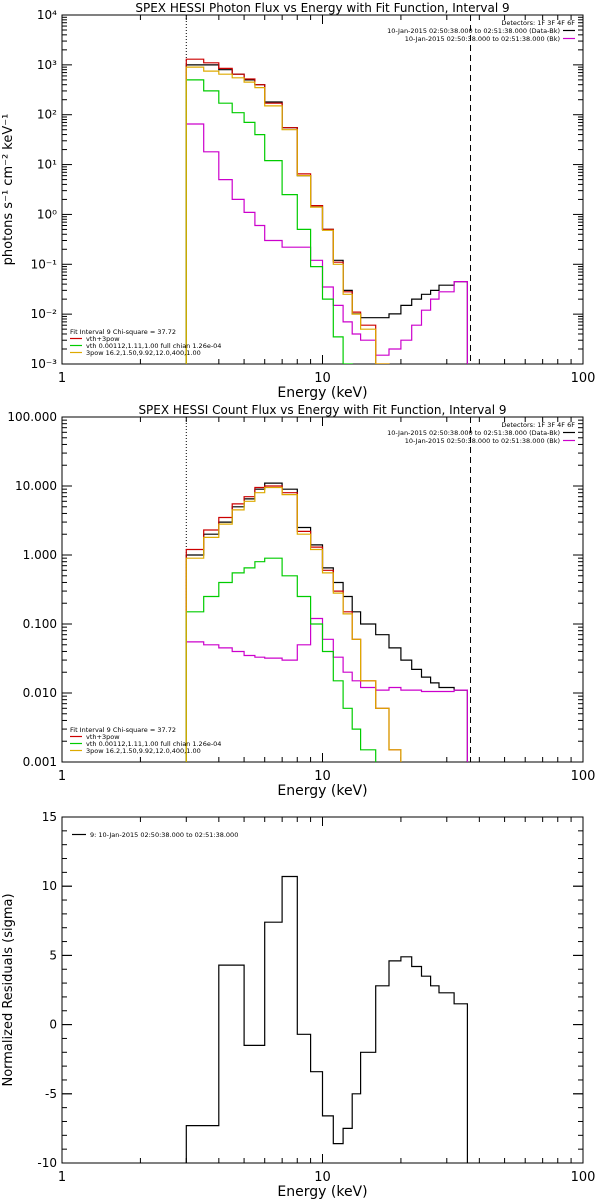 The width and height of the screenshot is (600, 1204). Describe the element at coordinates (49, 817) in the screenshot. I see `y-tick-label: 15` at that location.